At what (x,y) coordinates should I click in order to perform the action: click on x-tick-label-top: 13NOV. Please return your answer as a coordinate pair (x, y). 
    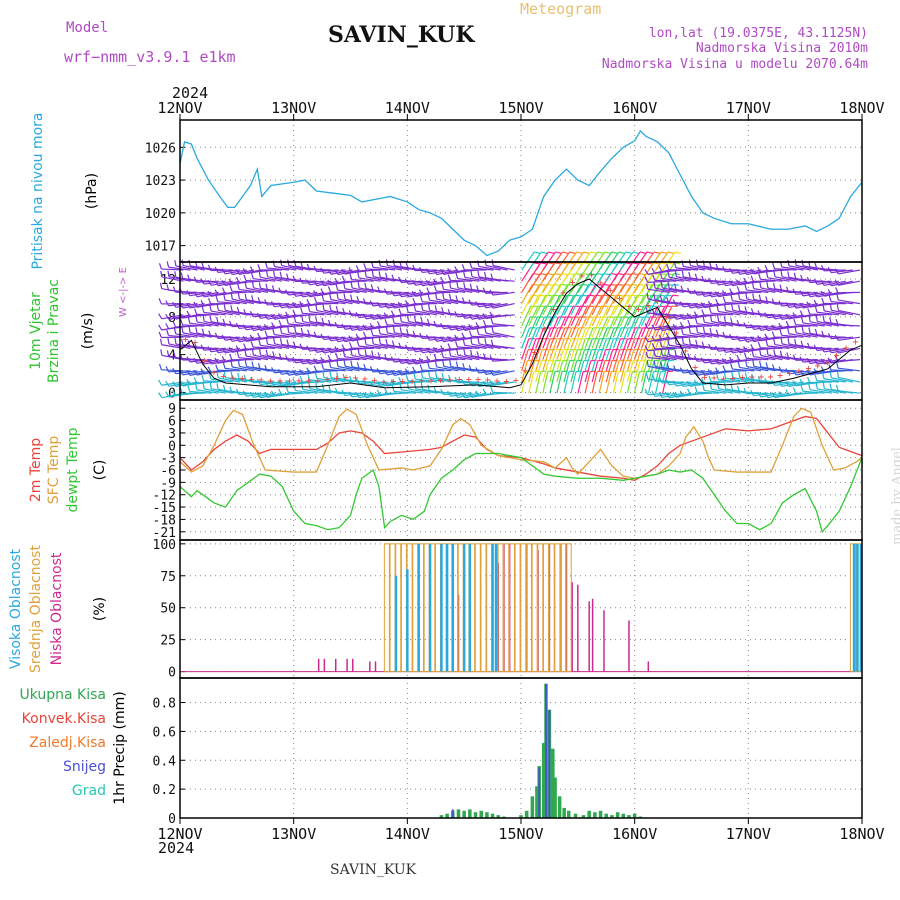
    Looking at the image, I should click on (293, 108).